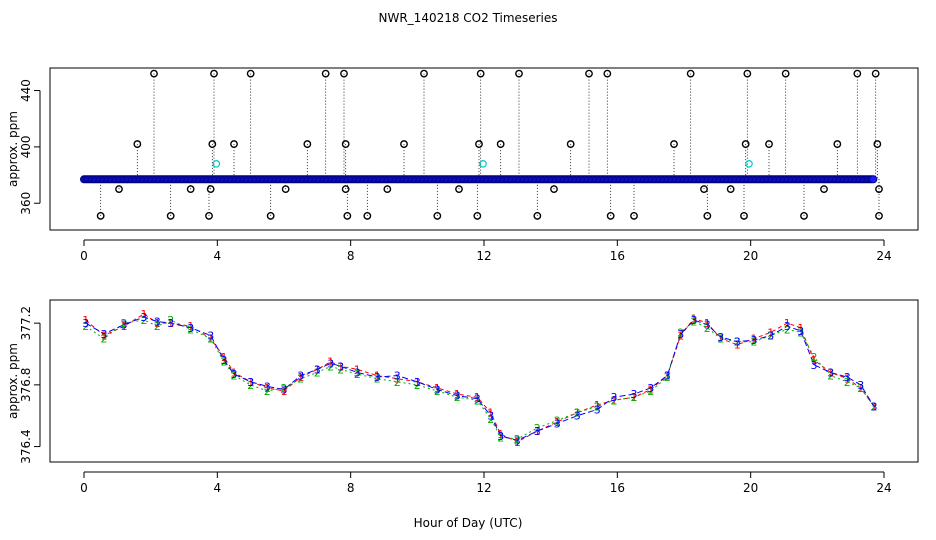 This screenshot has height=540, width=936. I want to click on bottom-y-axis-label: approx. ppm, so click(13, 381).